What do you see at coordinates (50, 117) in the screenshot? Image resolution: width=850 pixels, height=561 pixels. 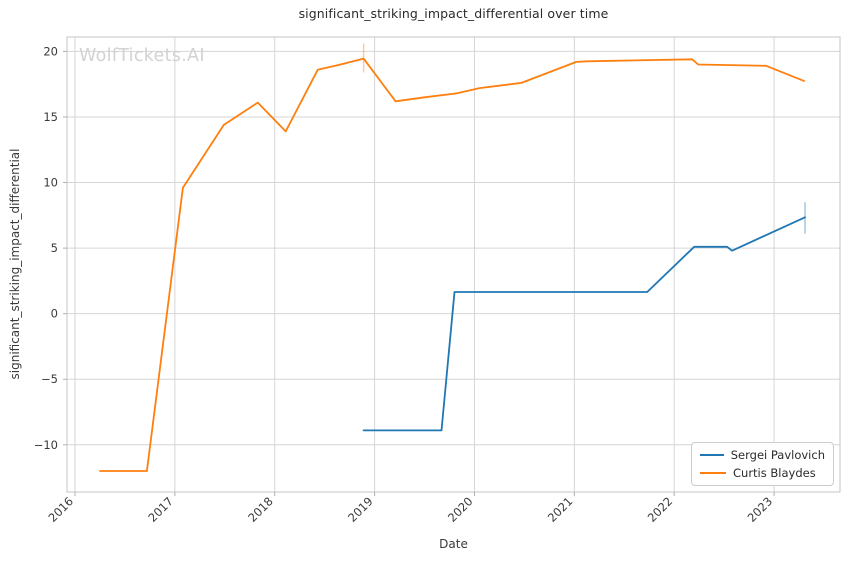 I see `y-tick-label: 15` at bounding box center [50, 117].